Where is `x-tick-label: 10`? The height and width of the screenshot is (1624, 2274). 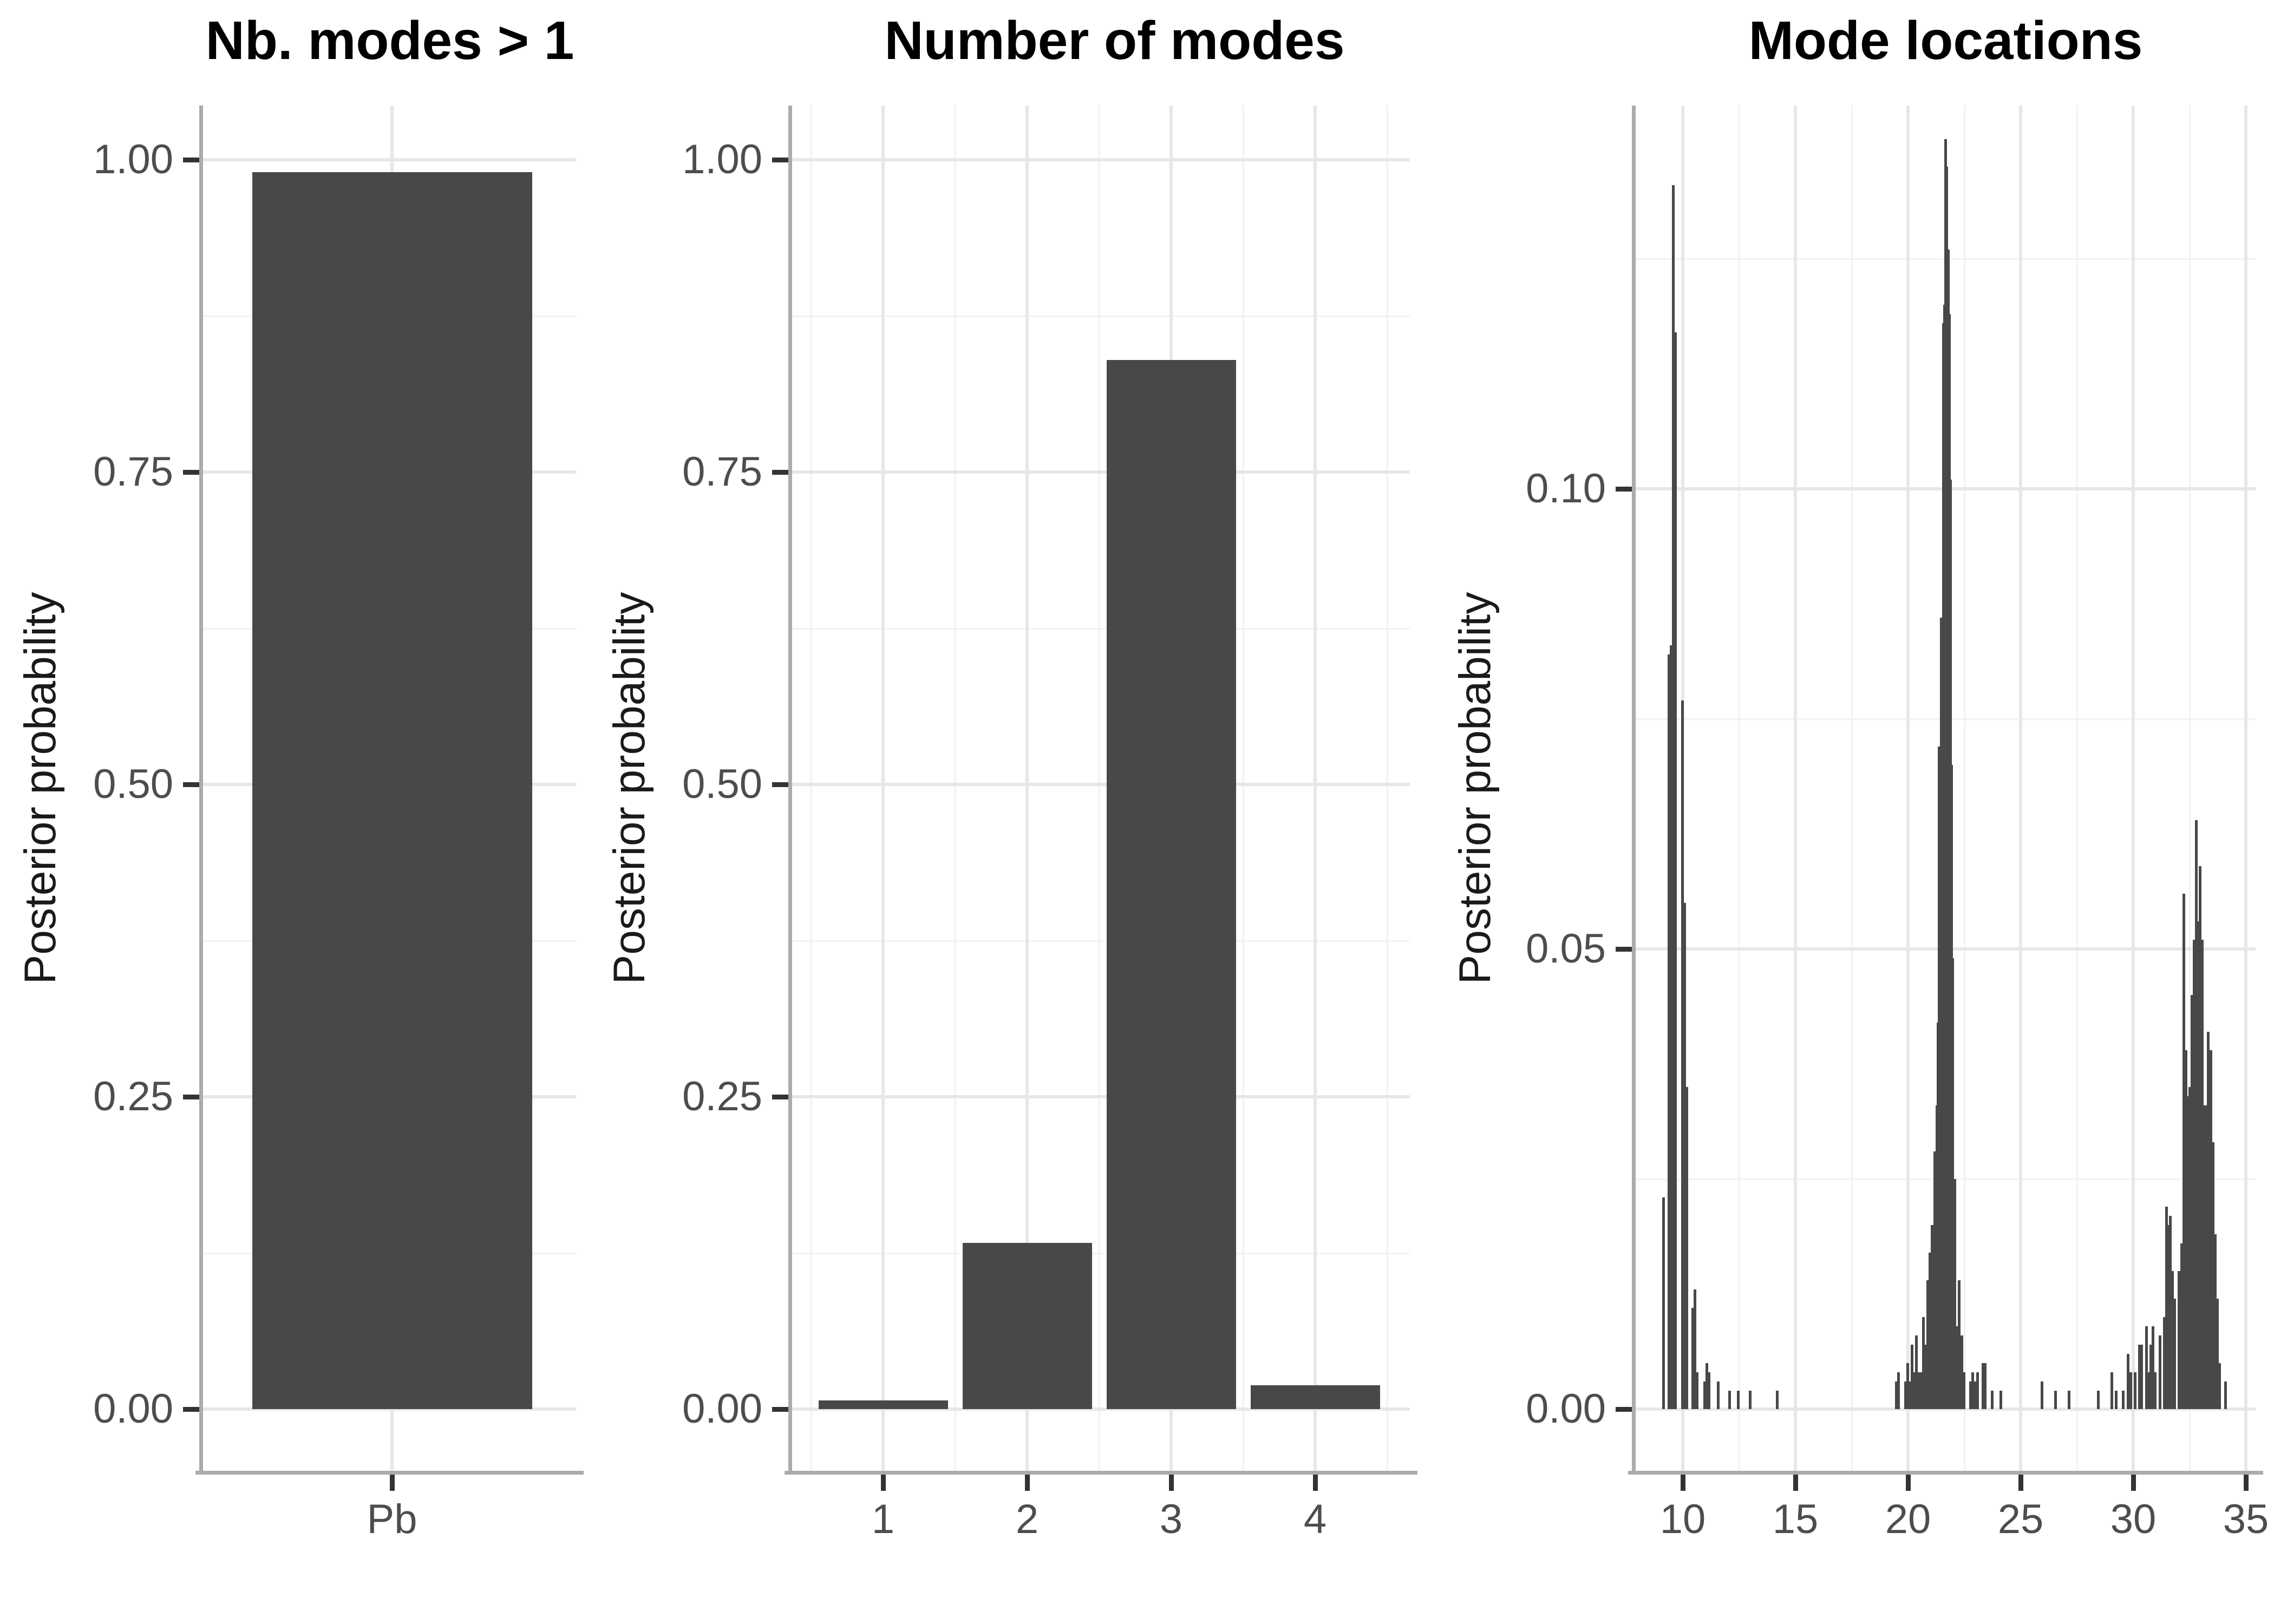 x-tick-label: 10 is located at coordinates (1683, 1519).